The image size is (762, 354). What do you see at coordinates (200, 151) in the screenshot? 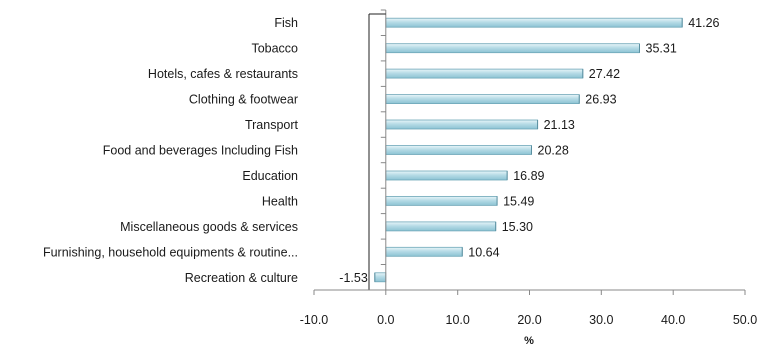
I see `category-label: Food and beverages Including Fish` at bounding box center [200, 151].